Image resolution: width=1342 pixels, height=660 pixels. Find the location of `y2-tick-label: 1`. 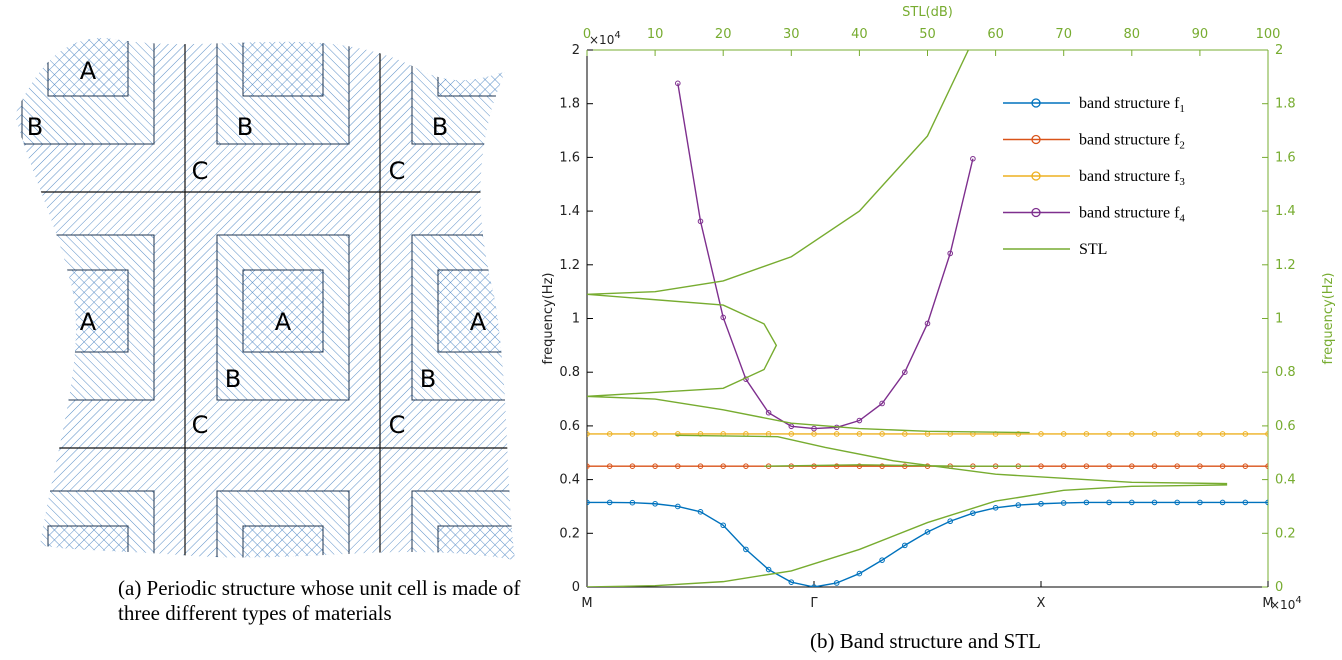

y2-tick-label: 1 is located at coordinates (1279, 319).